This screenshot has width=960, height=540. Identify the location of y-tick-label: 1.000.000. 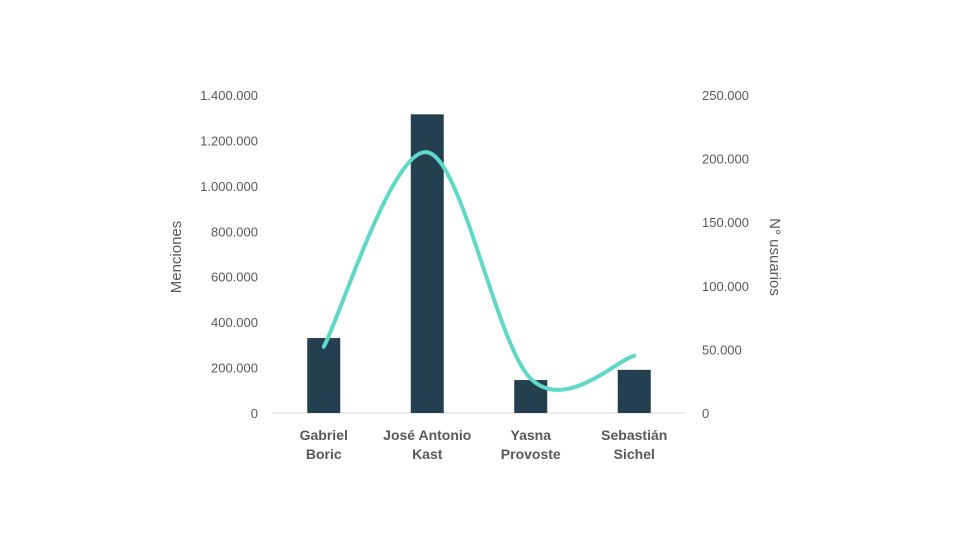
(229, 186).